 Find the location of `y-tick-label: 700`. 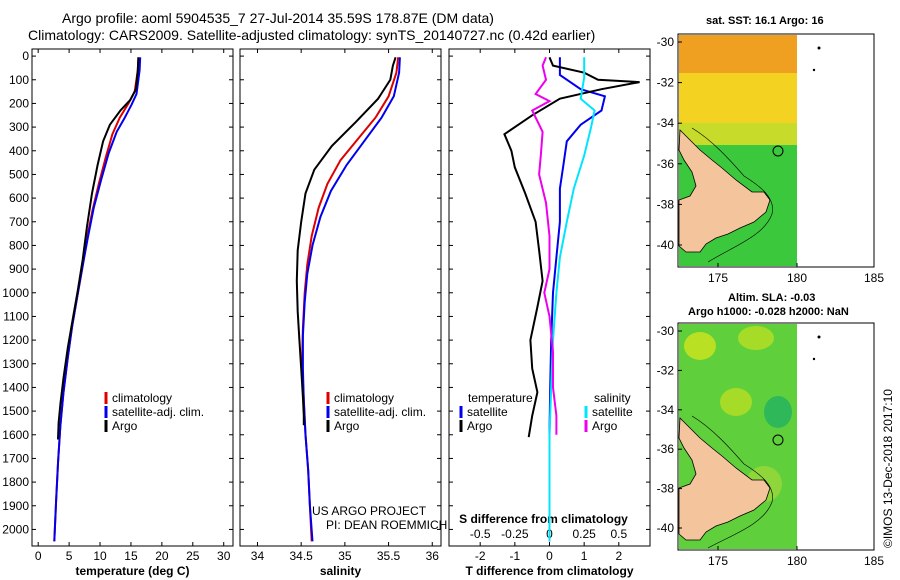

y-tick-label: 700 is located at coordinates (19, 222).